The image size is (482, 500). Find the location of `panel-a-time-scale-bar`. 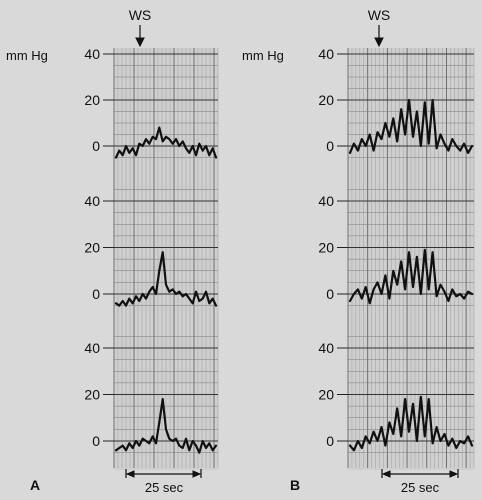

panel-a-time-scale-bar is located at coordinates (163, 473).